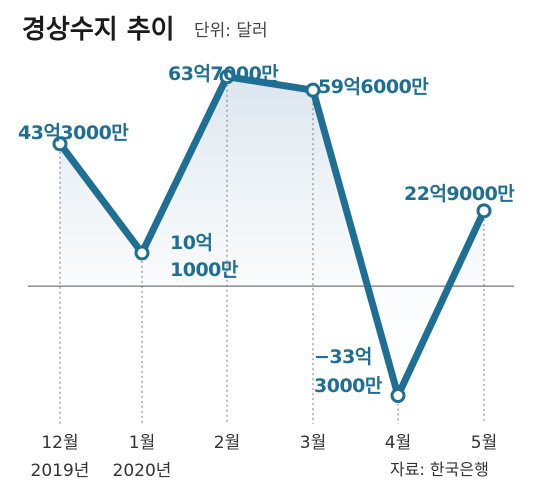  What do you see at coordinates (142, 471) in the screenshot?
I see `year-label-2020: 2020년` at bounding box center [142, 471].